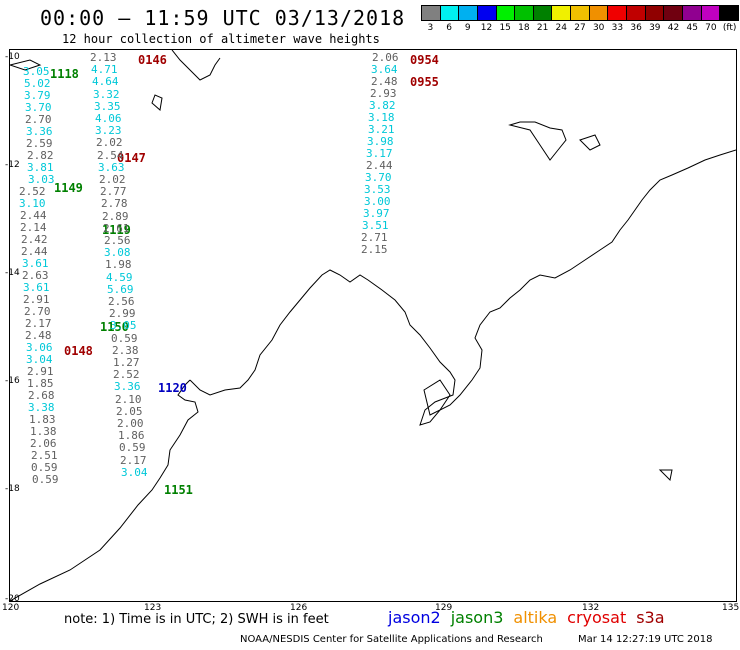 This screenshot has height=650, width=740. Describe the element at coordinates (12, 489) in the screenshot. I see `latitude-label: -18` at that location.